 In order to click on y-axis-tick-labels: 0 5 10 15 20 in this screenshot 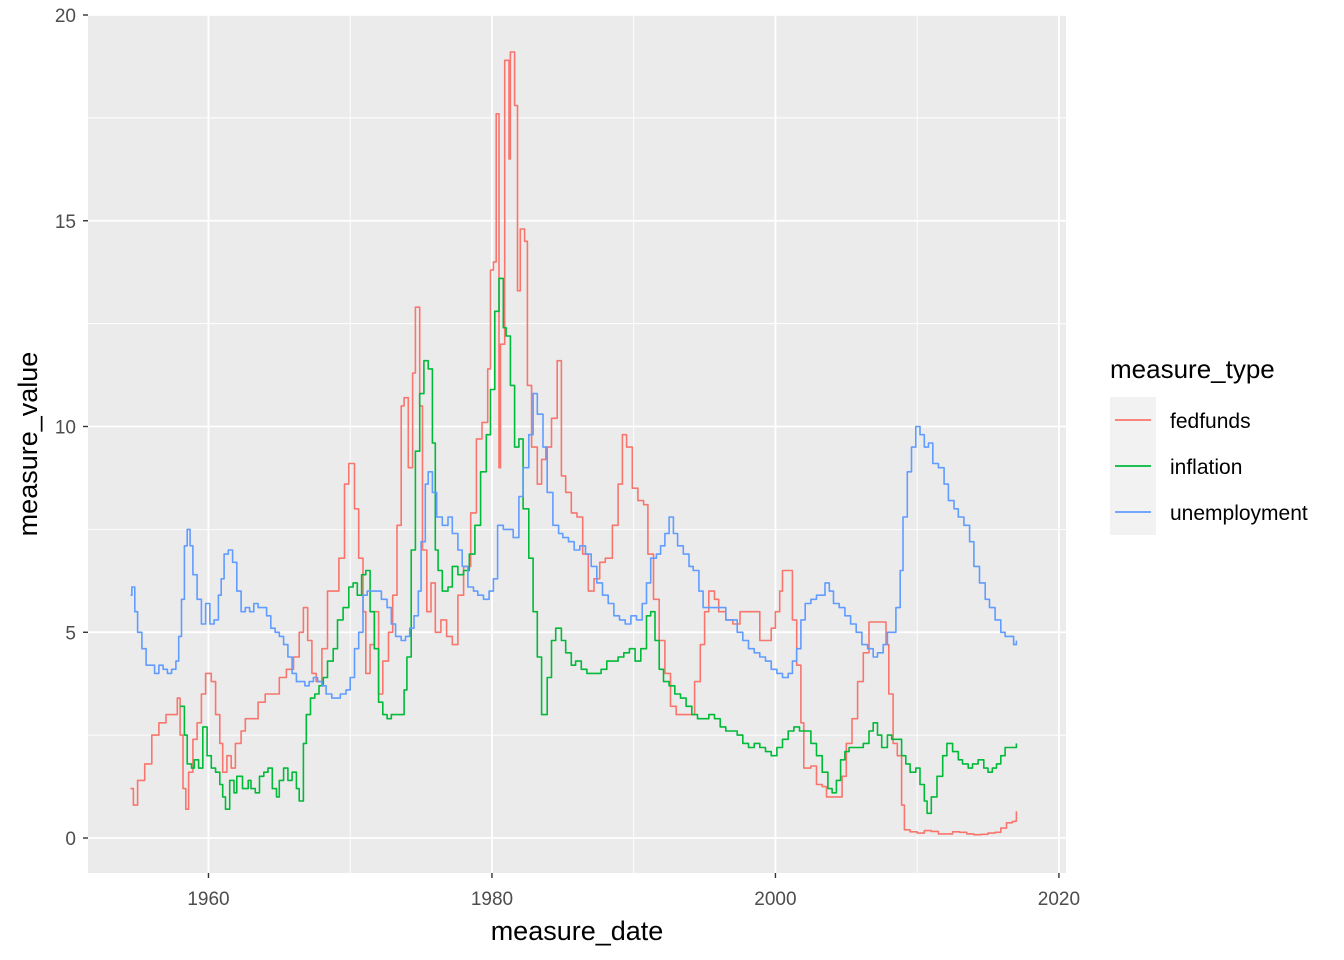, I will do `click(65, 428)`.